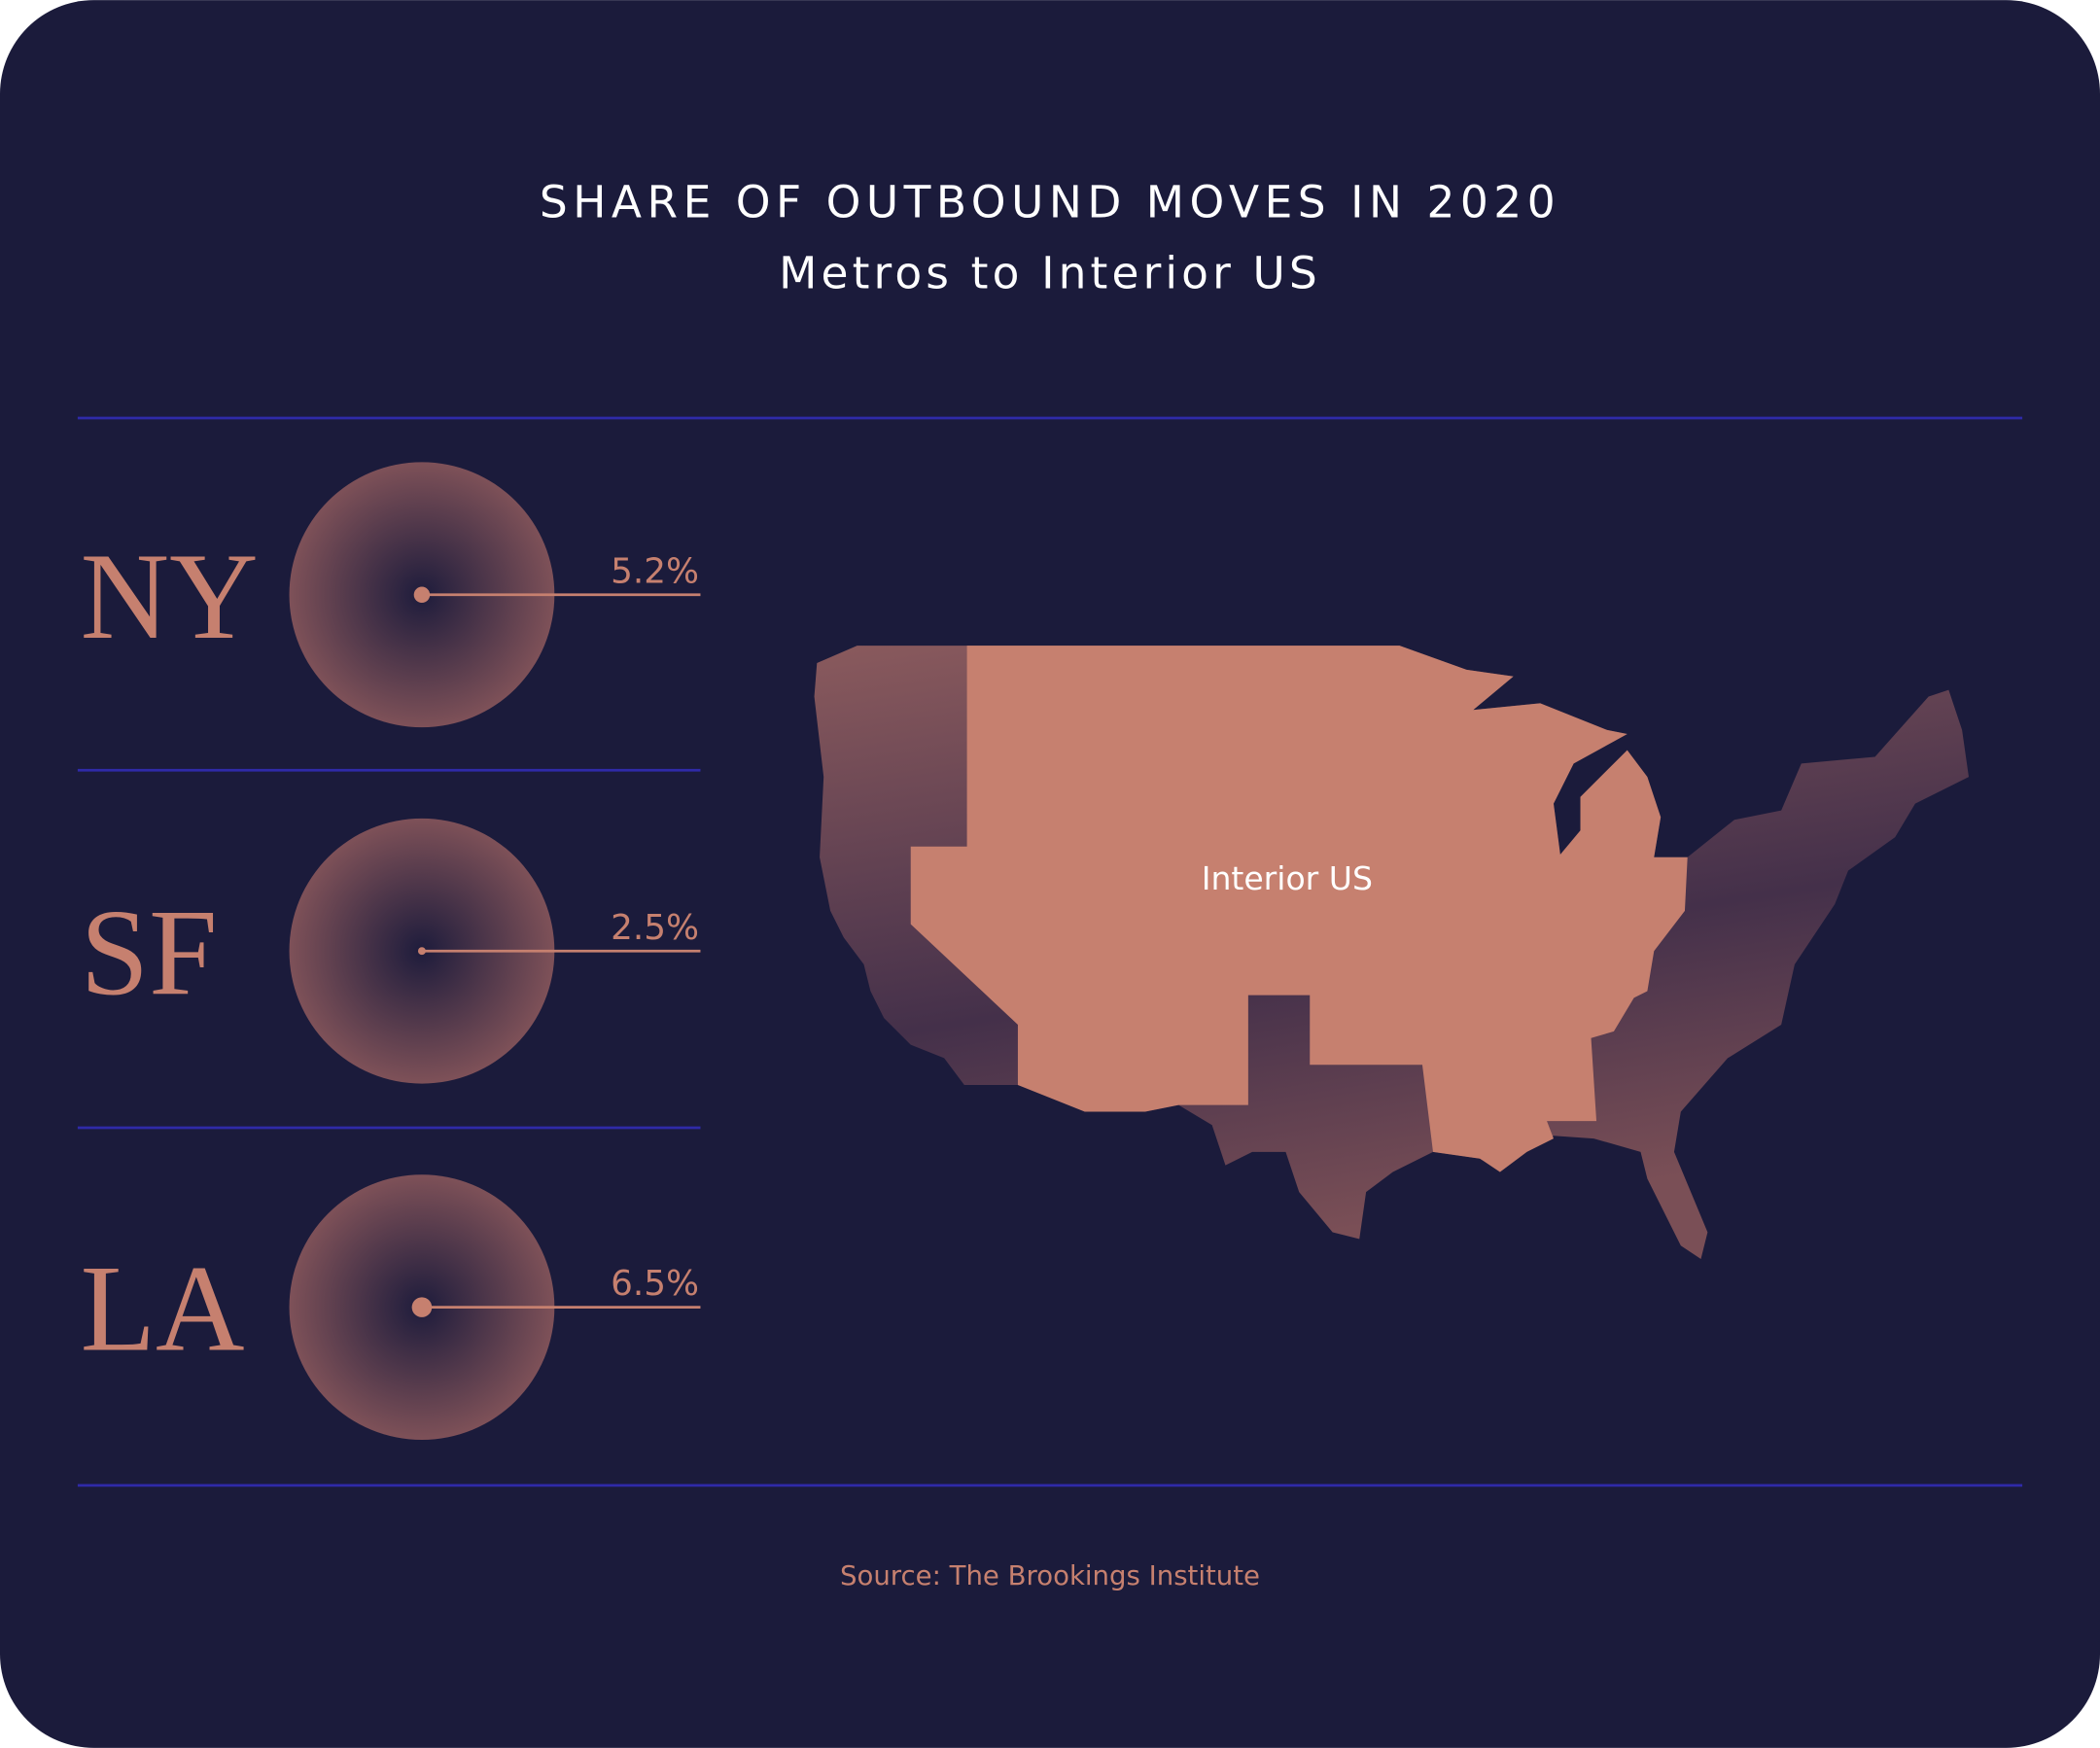 The width and height of the screenshot is (2100, 1748). Describe the element at coordinates (163, 1309) in the screenshot. I see `metro-label: LA` at that location.